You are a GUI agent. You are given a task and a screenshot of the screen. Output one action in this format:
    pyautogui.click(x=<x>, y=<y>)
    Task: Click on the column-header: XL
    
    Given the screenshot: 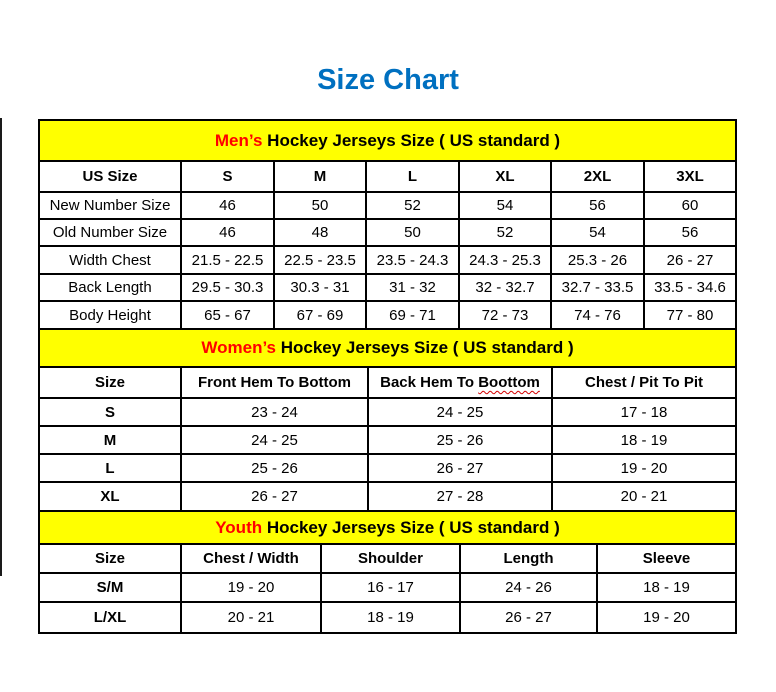 What is the action you would take?
    pyautogui.click(x=505, y=176)
    